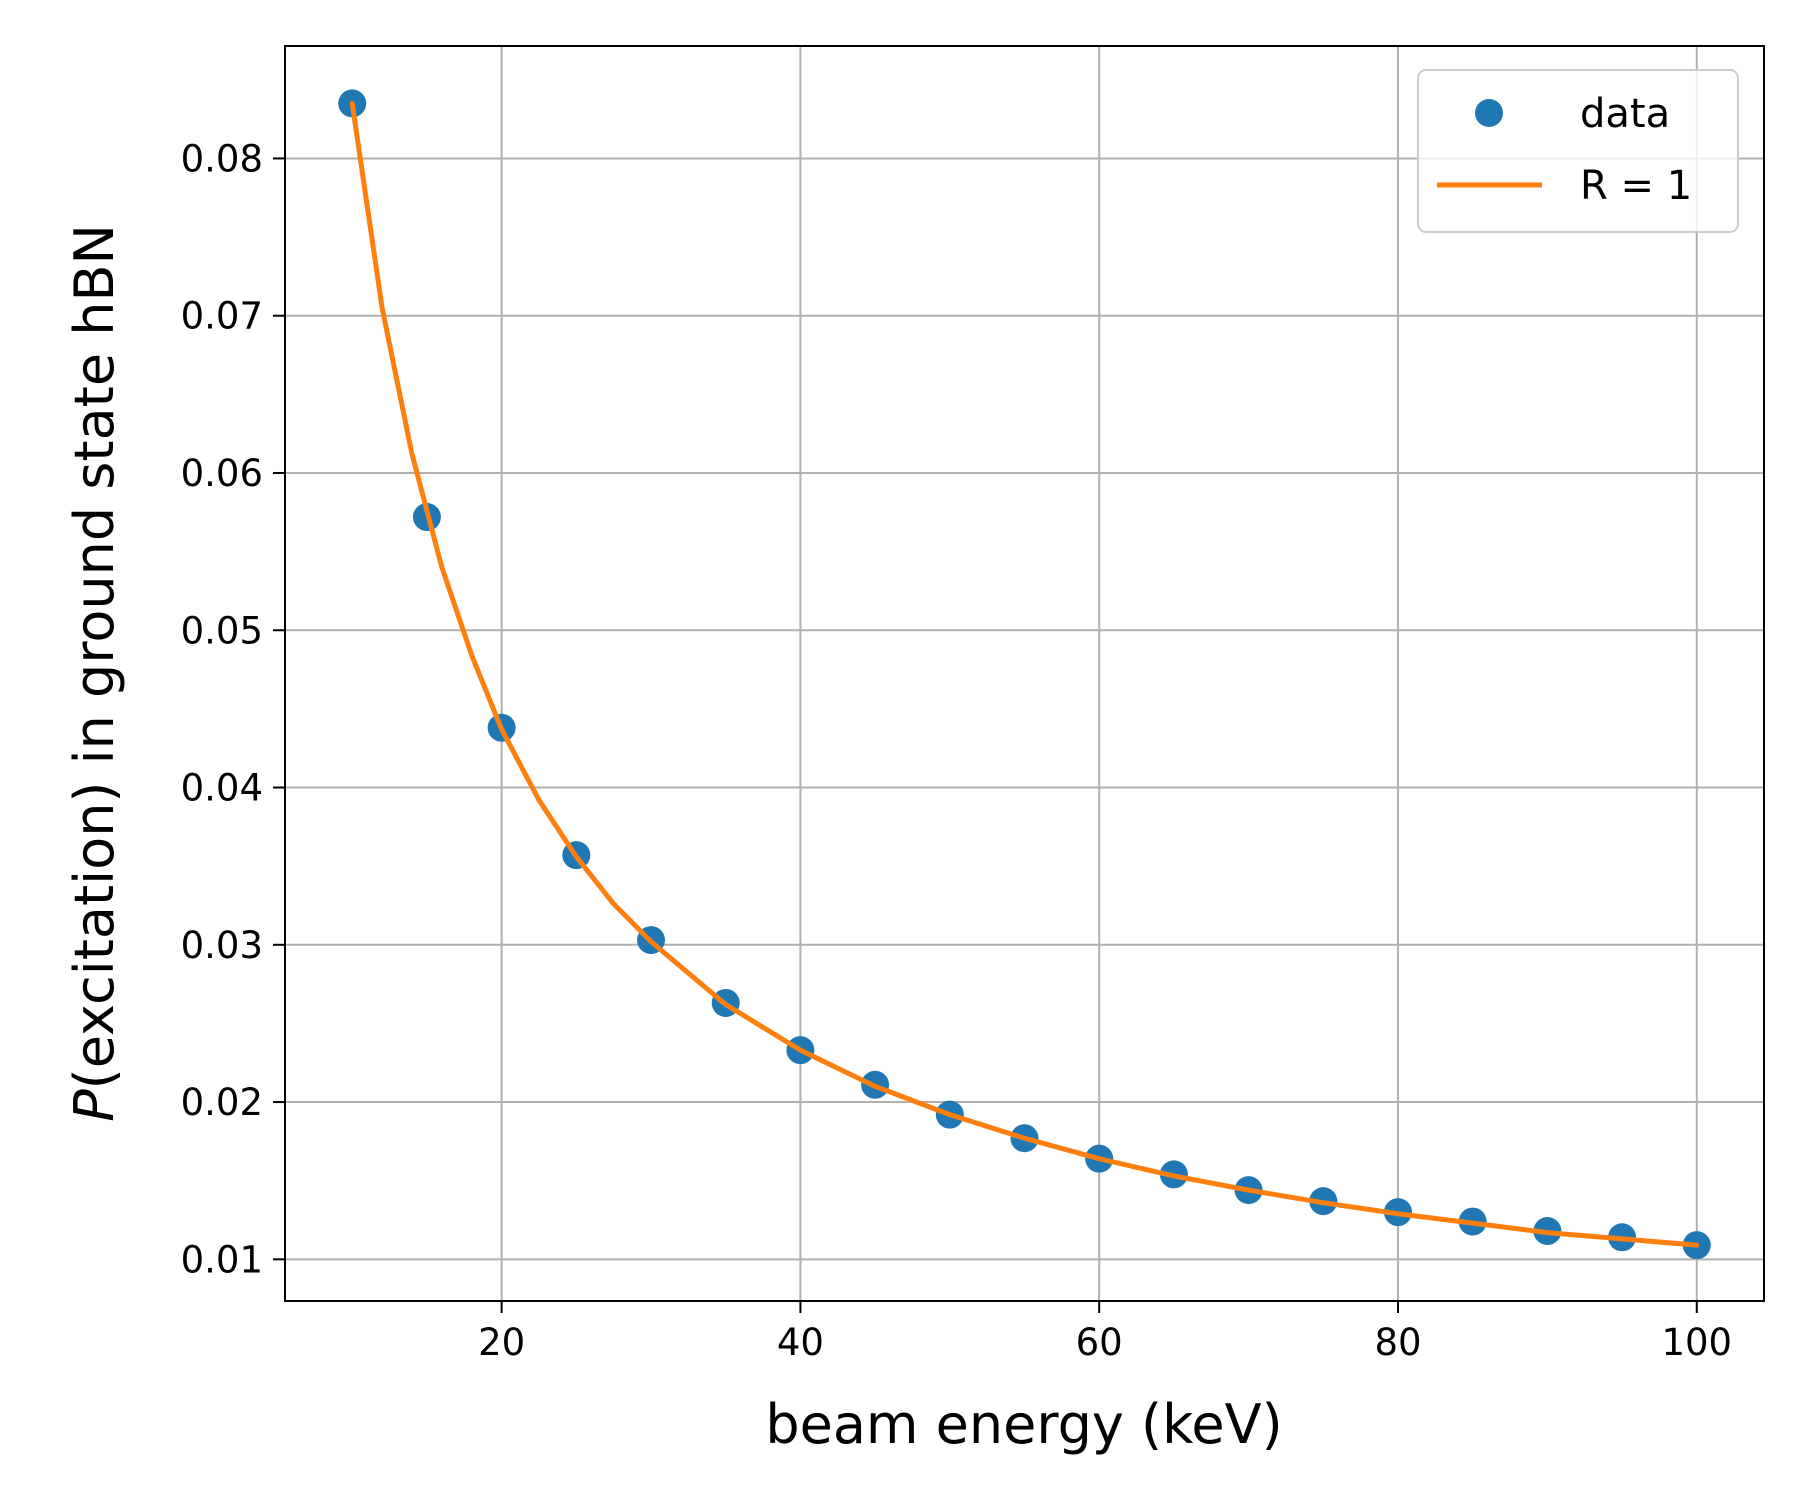 The height and width of the screenshot is (1500, 1800). Describe the element at coordinates (222, 158) in the screenshot. I see `y-tick-label: 0.08` at that location.